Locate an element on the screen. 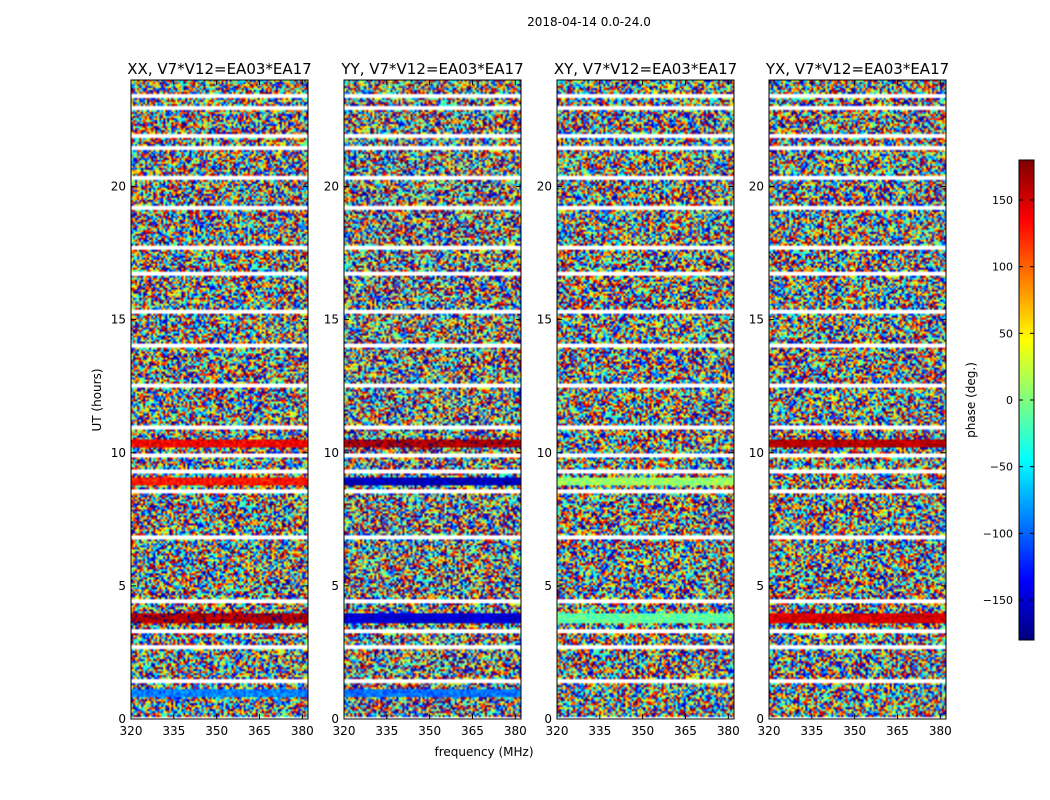  colorbar: 150 100 50 0 −50 −100 −150 is located at coordinates (1009, 400).